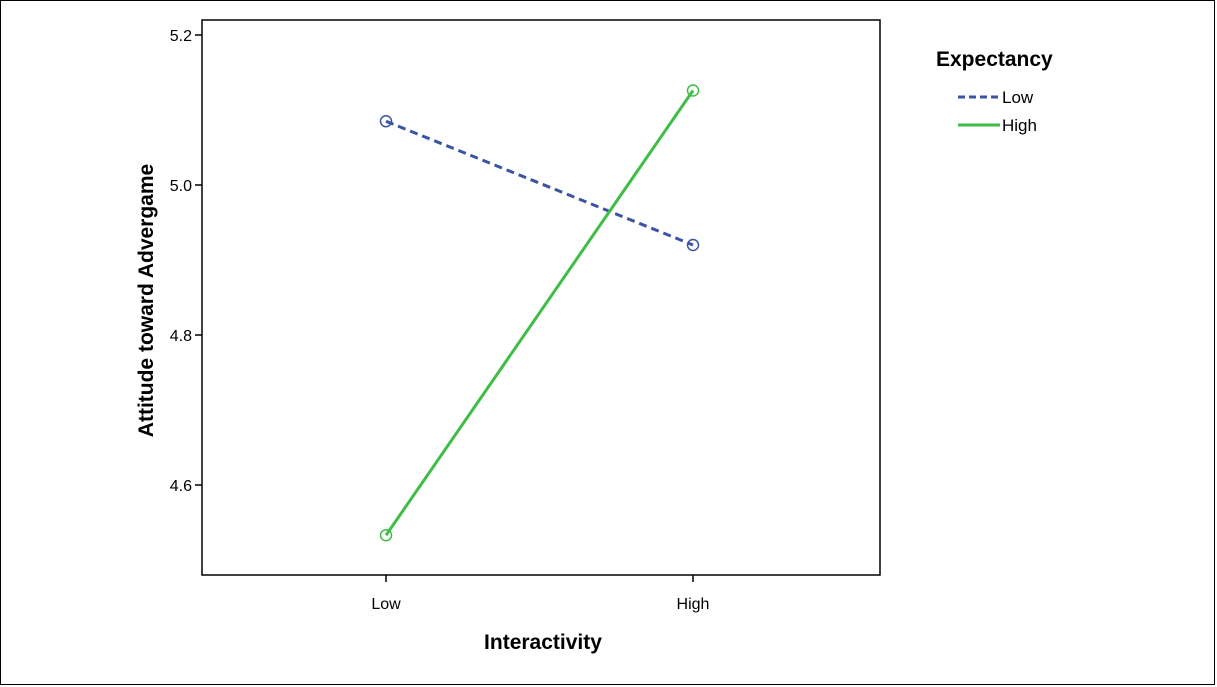 The width and height of the screenshot is (1217, 687). I want to click on data-point-high-low, so click(386, 535).